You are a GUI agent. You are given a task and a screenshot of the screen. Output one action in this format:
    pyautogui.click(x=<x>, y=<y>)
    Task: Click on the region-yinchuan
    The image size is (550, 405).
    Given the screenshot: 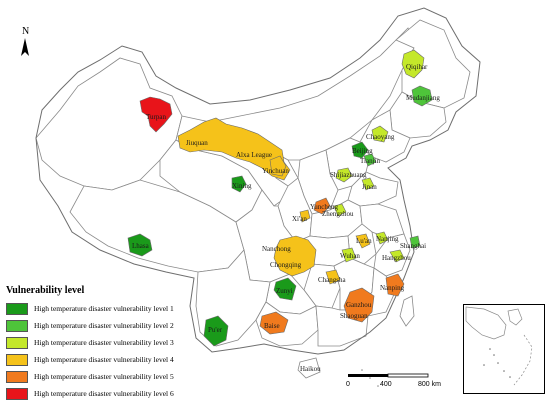 What is the action you would take?
    pyautogui.click(x=278, y=166)
    